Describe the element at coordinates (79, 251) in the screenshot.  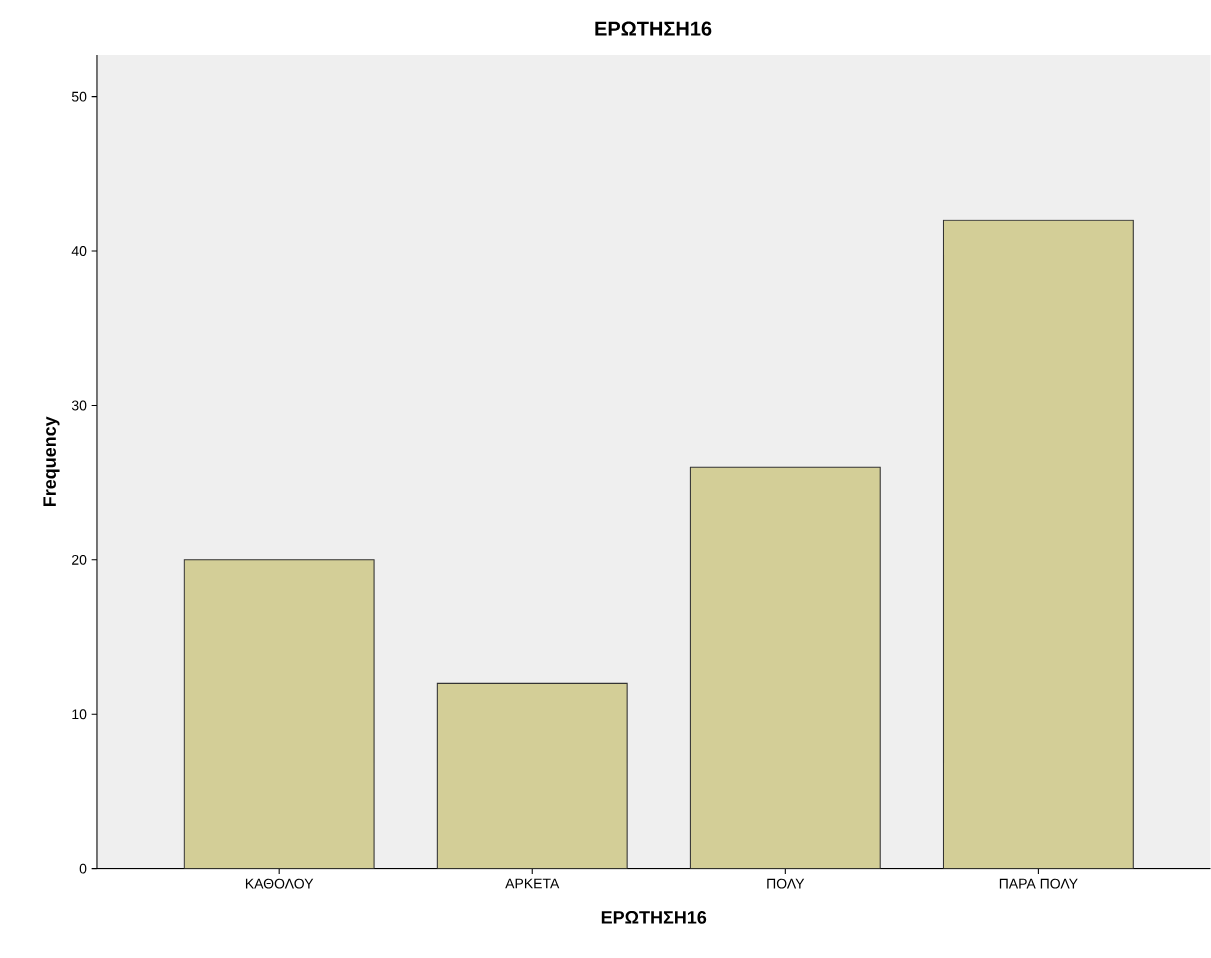
I see `y-tick-label: 40` at that location.